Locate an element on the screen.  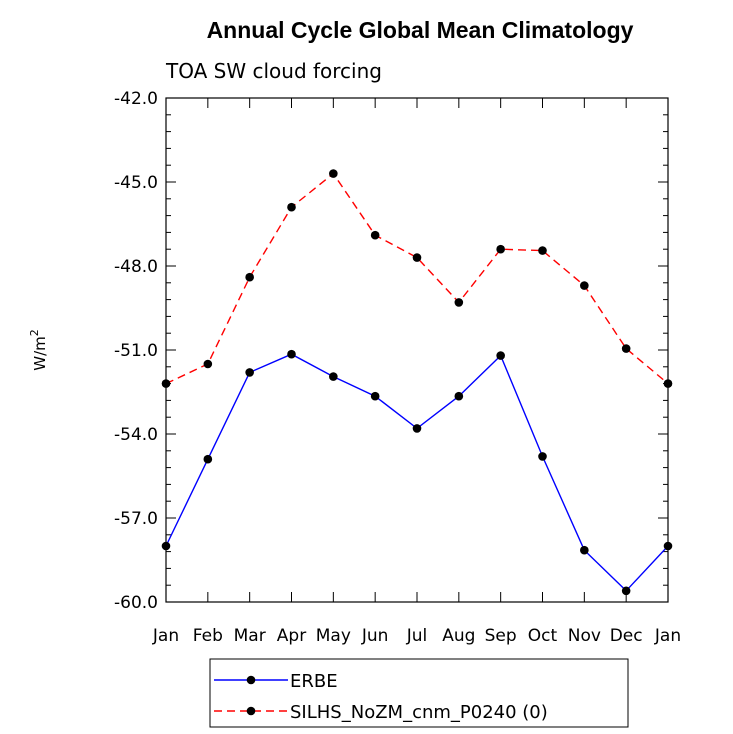
y-tick-label: -45.0 is located at coordinates (136, 183).